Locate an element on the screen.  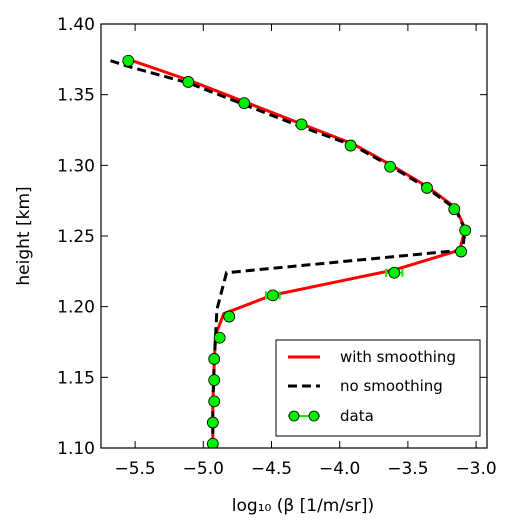
y-tick-label: 1.35 is located at coordinates (76, 96).